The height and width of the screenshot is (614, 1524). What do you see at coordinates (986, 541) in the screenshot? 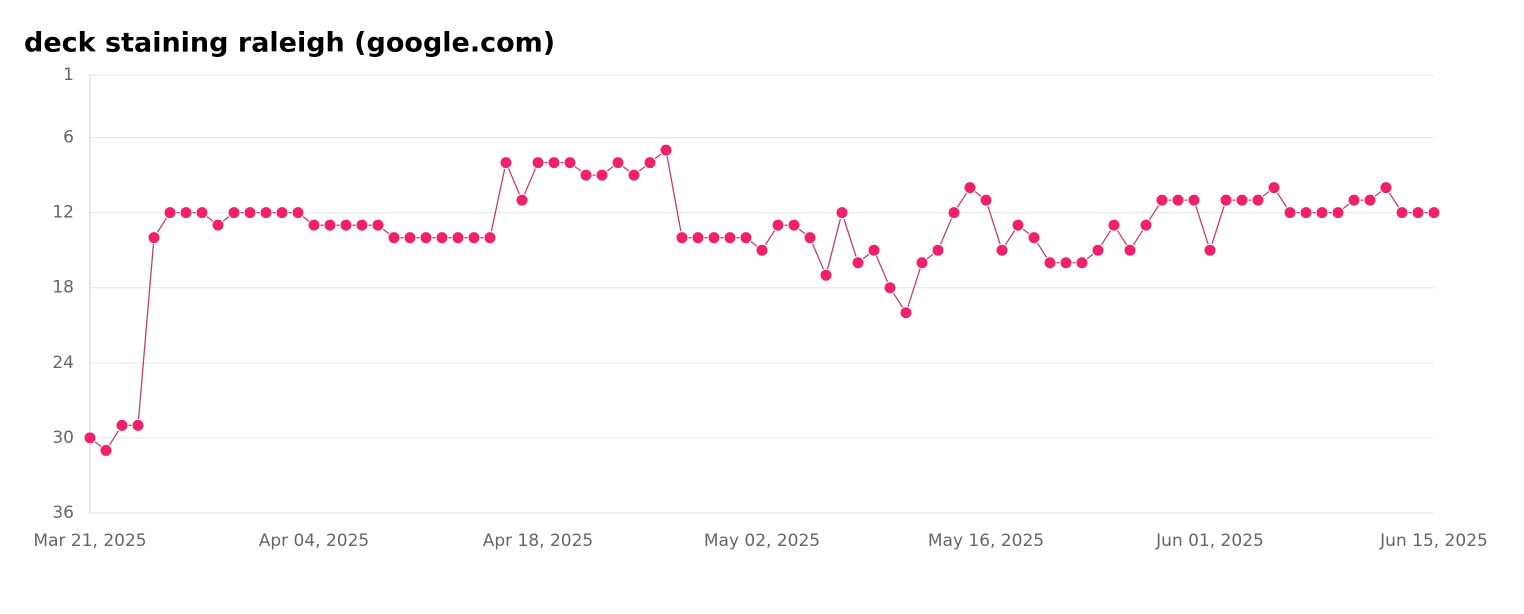
I see `x-tick-label: May 16, 2025` at bounding box center [986, 541].